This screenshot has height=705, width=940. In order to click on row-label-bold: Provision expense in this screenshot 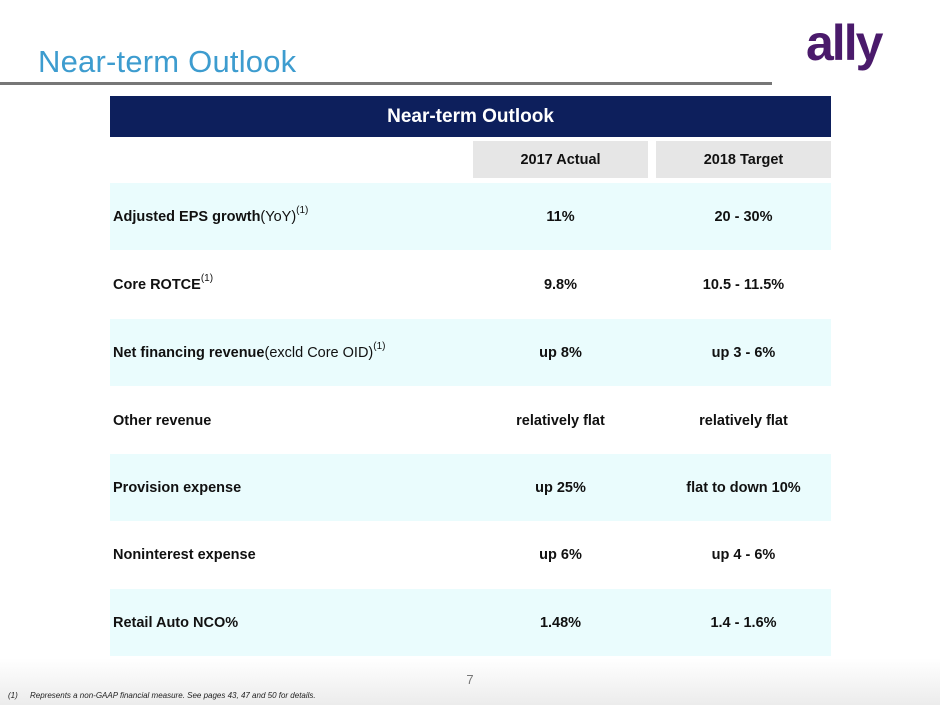, I will do `click(177, 487)`.